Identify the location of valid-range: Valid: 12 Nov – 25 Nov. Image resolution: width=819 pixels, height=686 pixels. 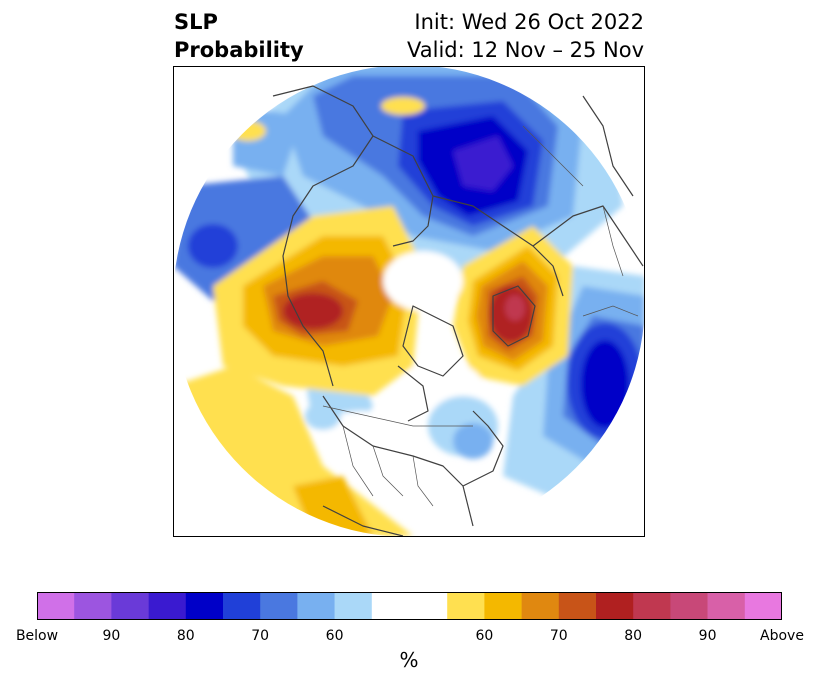
(525, 50).